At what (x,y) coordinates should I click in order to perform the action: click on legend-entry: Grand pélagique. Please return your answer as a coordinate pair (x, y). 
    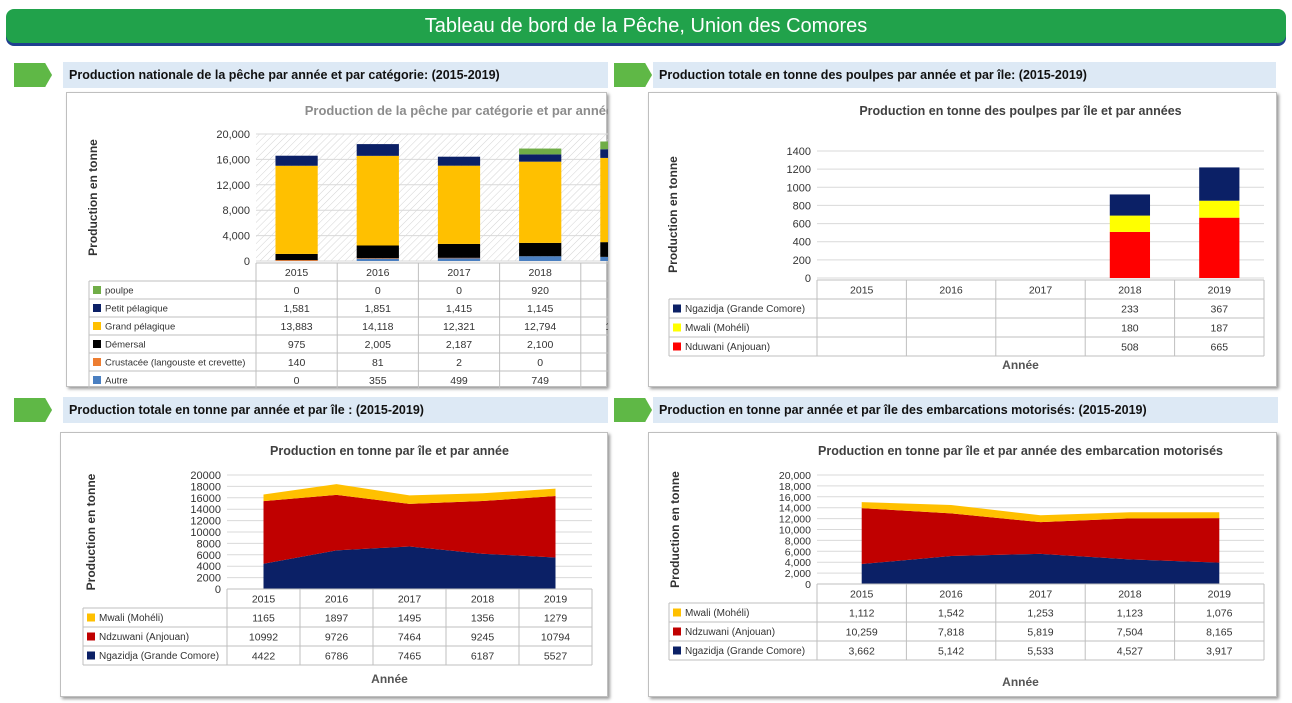
    Looking at the image, I should click on (140, 327).